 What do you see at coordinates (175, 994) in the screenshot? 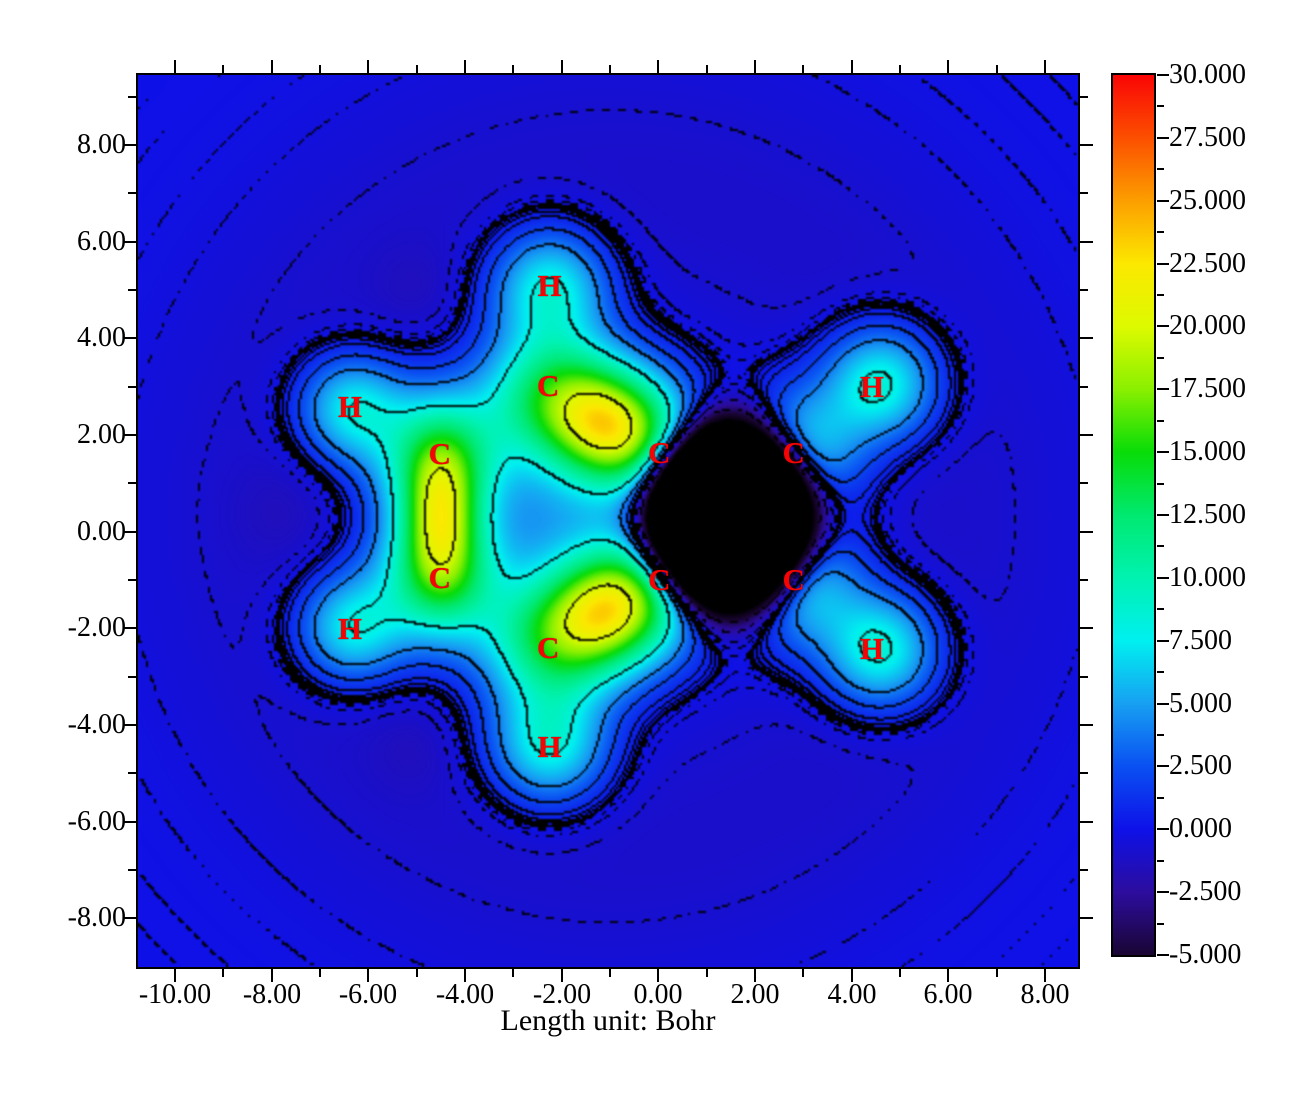
I see `x-tick-label: -10.00` at bounding box center [175, 994].